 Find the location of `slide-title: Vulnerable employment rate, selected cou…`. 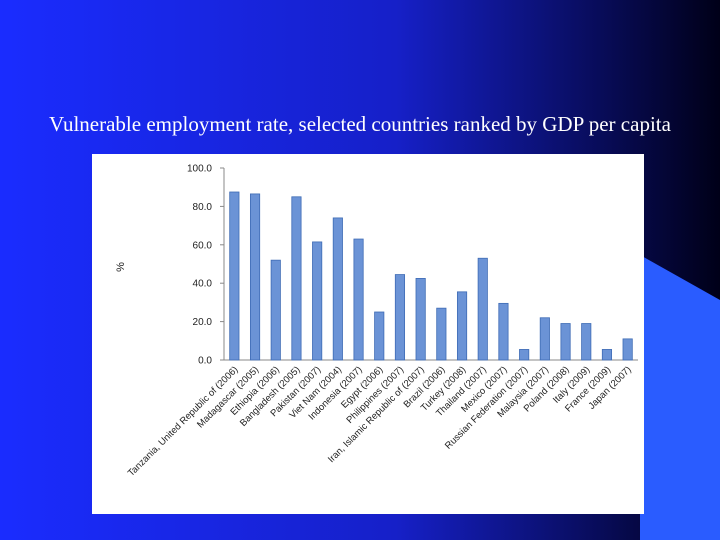

slide-title: Vulnerable employment rate, selected cou… is located at coordinates (360, 124).